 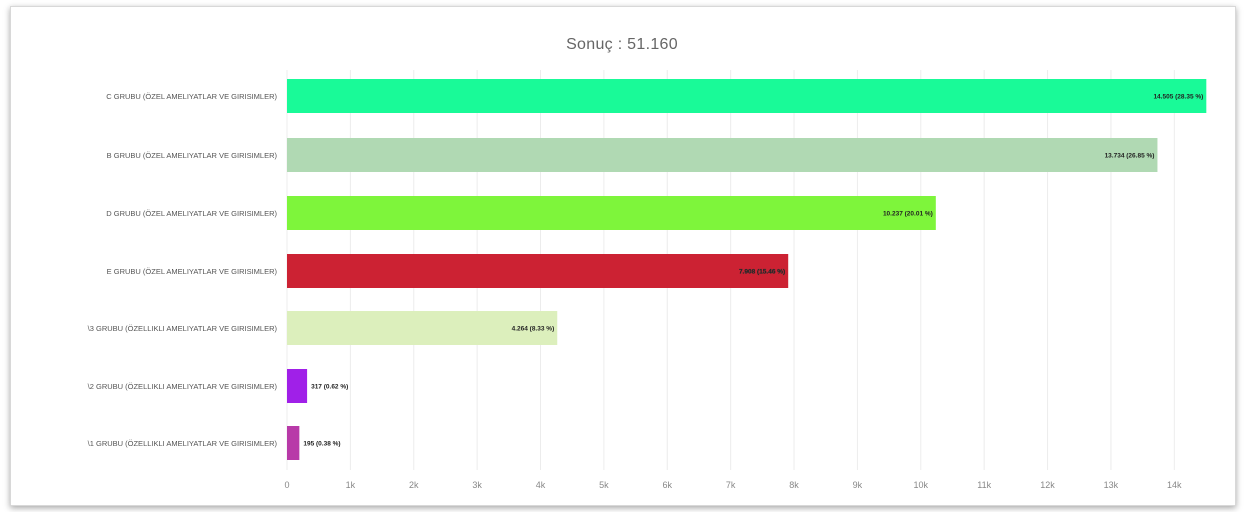 What do you see at coordinates (1047, 485) in the screenshot?
I see `x-tick-label: 12k` at bounding box center [1047, 485].